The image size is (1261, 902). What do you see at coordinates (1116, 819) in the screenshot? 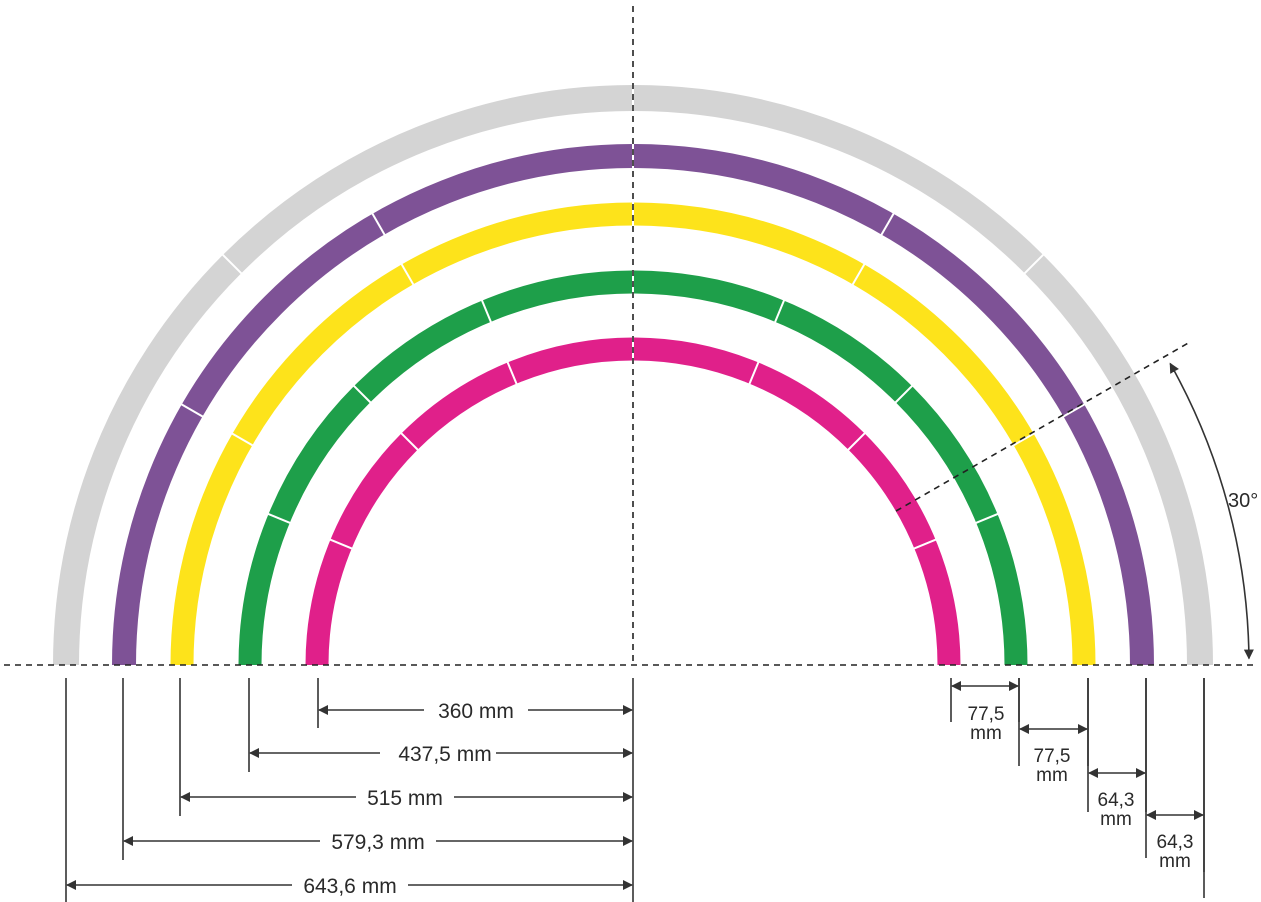
I see `gap-label-3-unit: mm` at bounding box center [1116, 819].